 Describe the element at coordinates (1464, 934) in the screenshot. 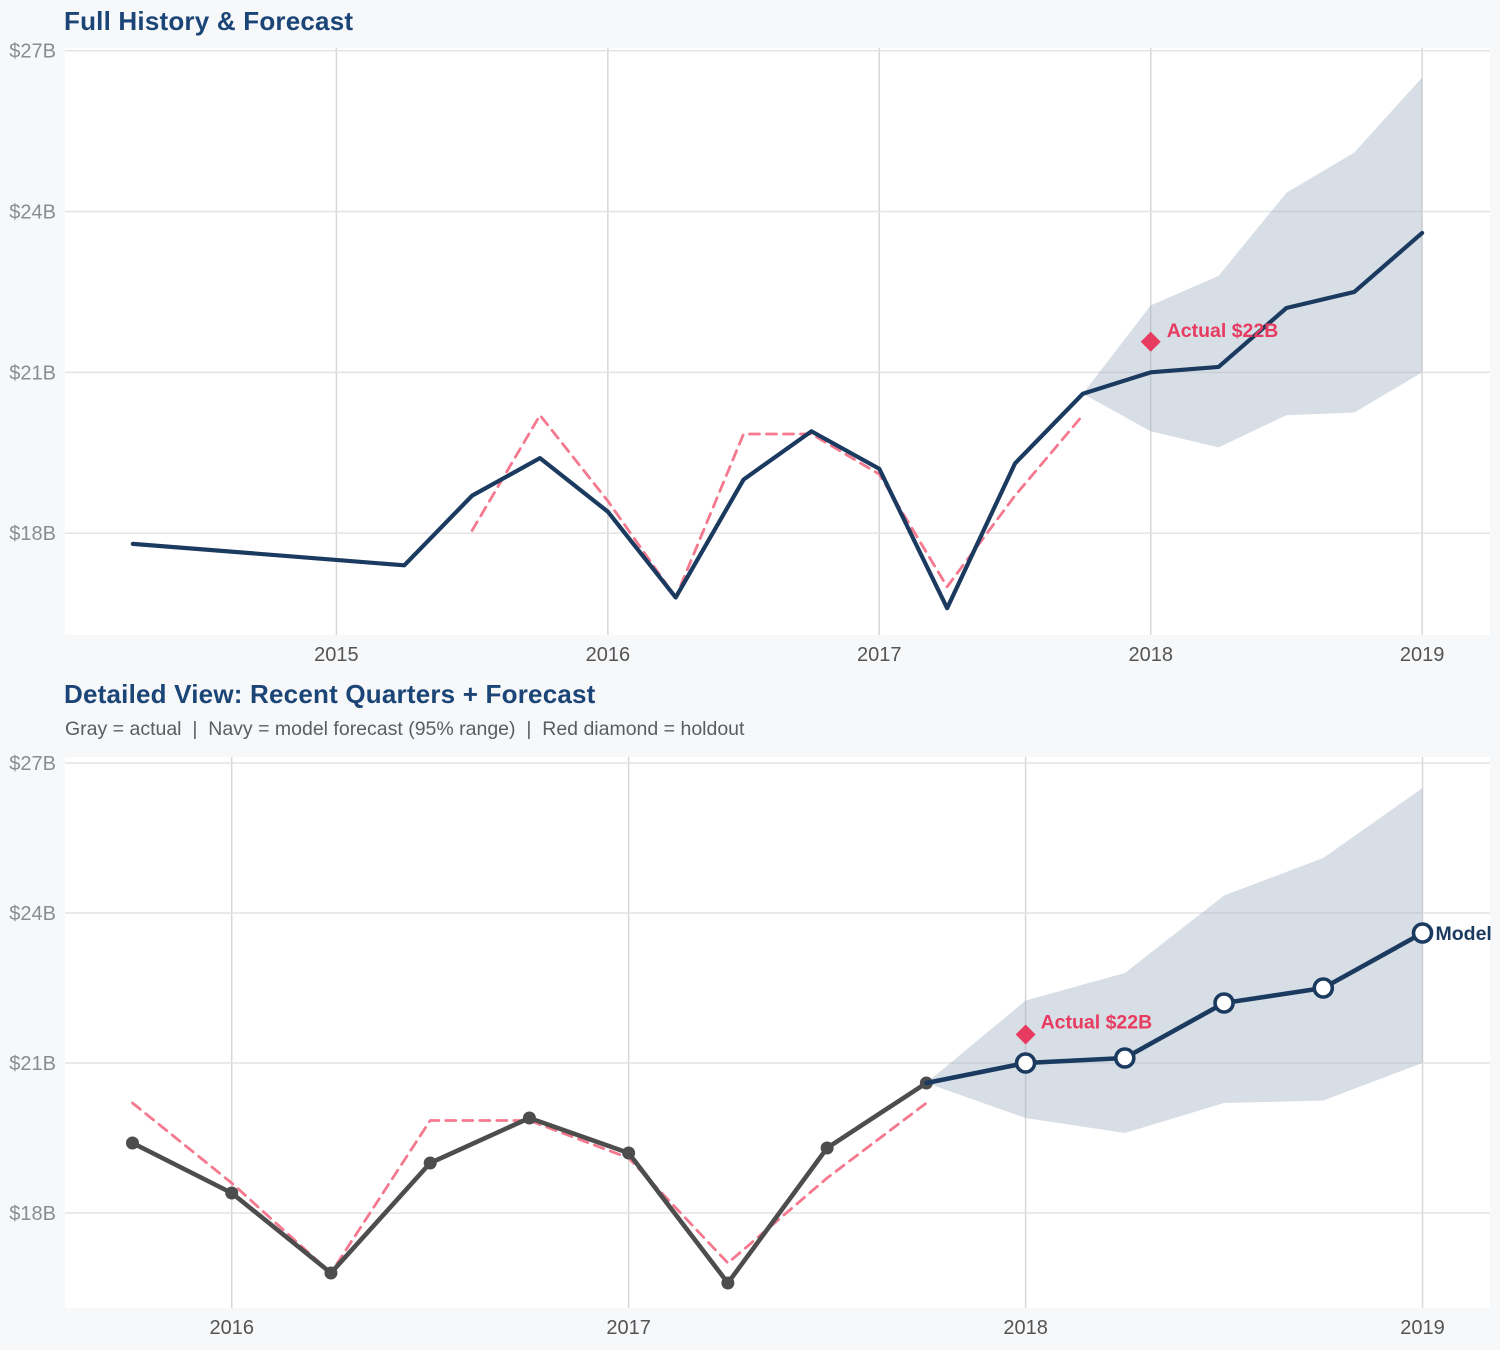

I see `model-label: Model` at that location.